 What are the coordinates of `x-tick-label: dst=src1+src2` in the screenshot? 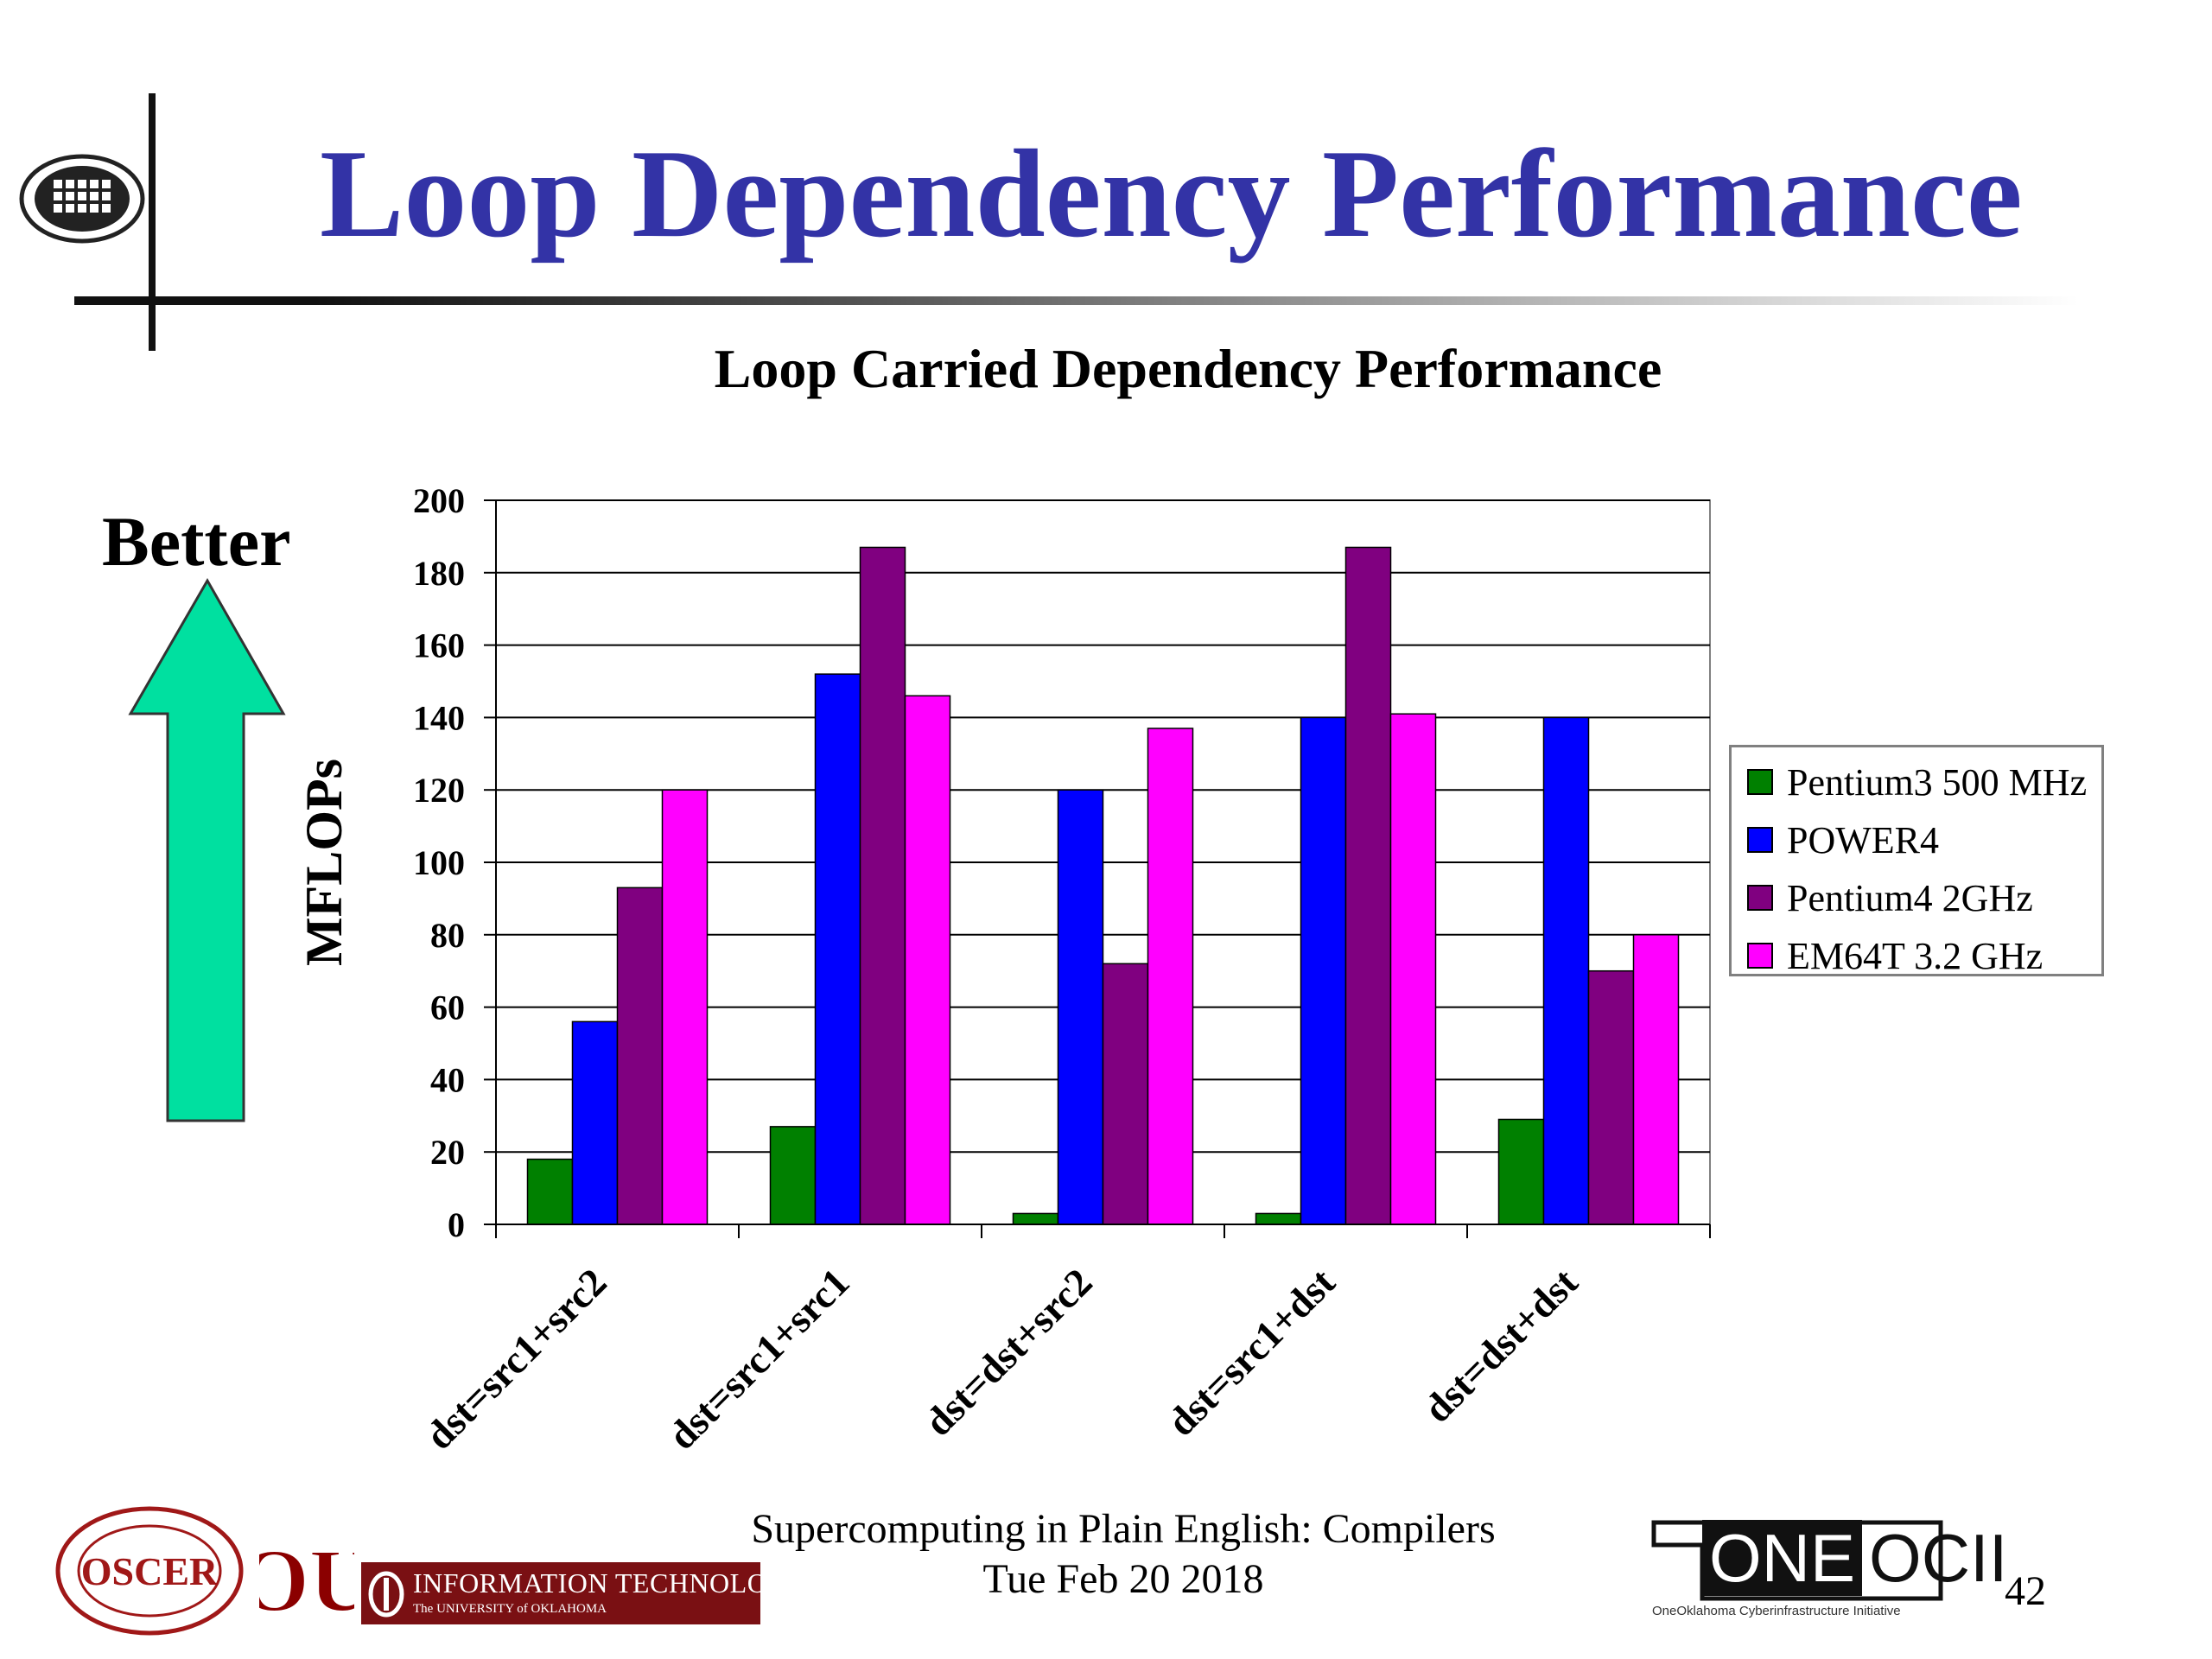 It's located at (515, 1359).